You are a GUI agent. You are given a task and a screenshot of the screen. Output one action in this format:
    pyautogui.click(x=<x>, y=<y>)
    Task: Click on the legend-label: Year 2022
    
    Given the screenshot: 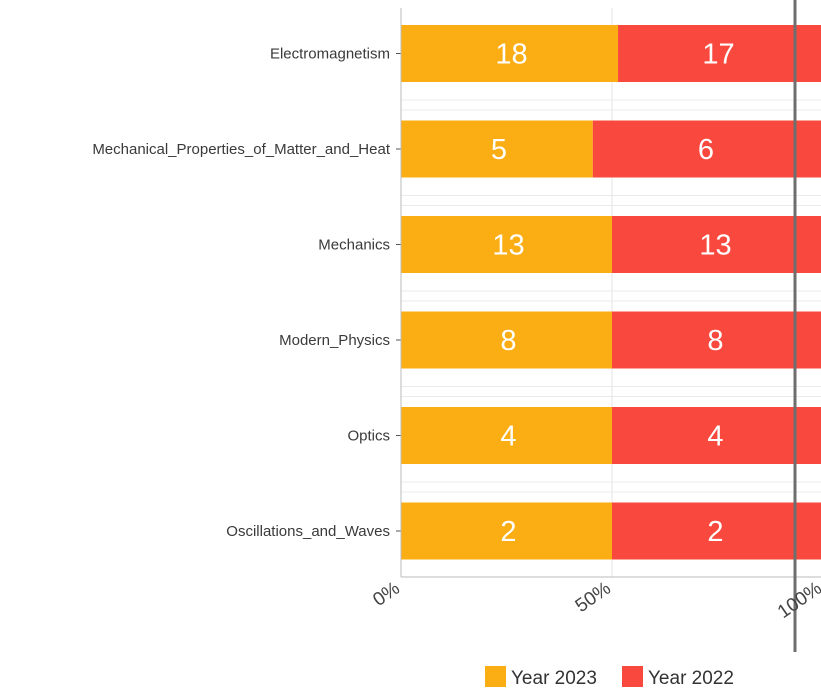 What is the action you would take?
    pyautogui.click(x=691, y=678)
    